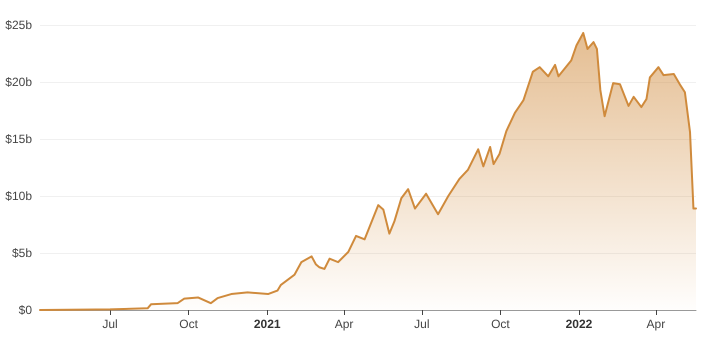 The width and height of the screenshot is (708, 361). Describe the element at coordinates (18, 25) in the screenshot. I see `y-tick-label: $25b` at that location.